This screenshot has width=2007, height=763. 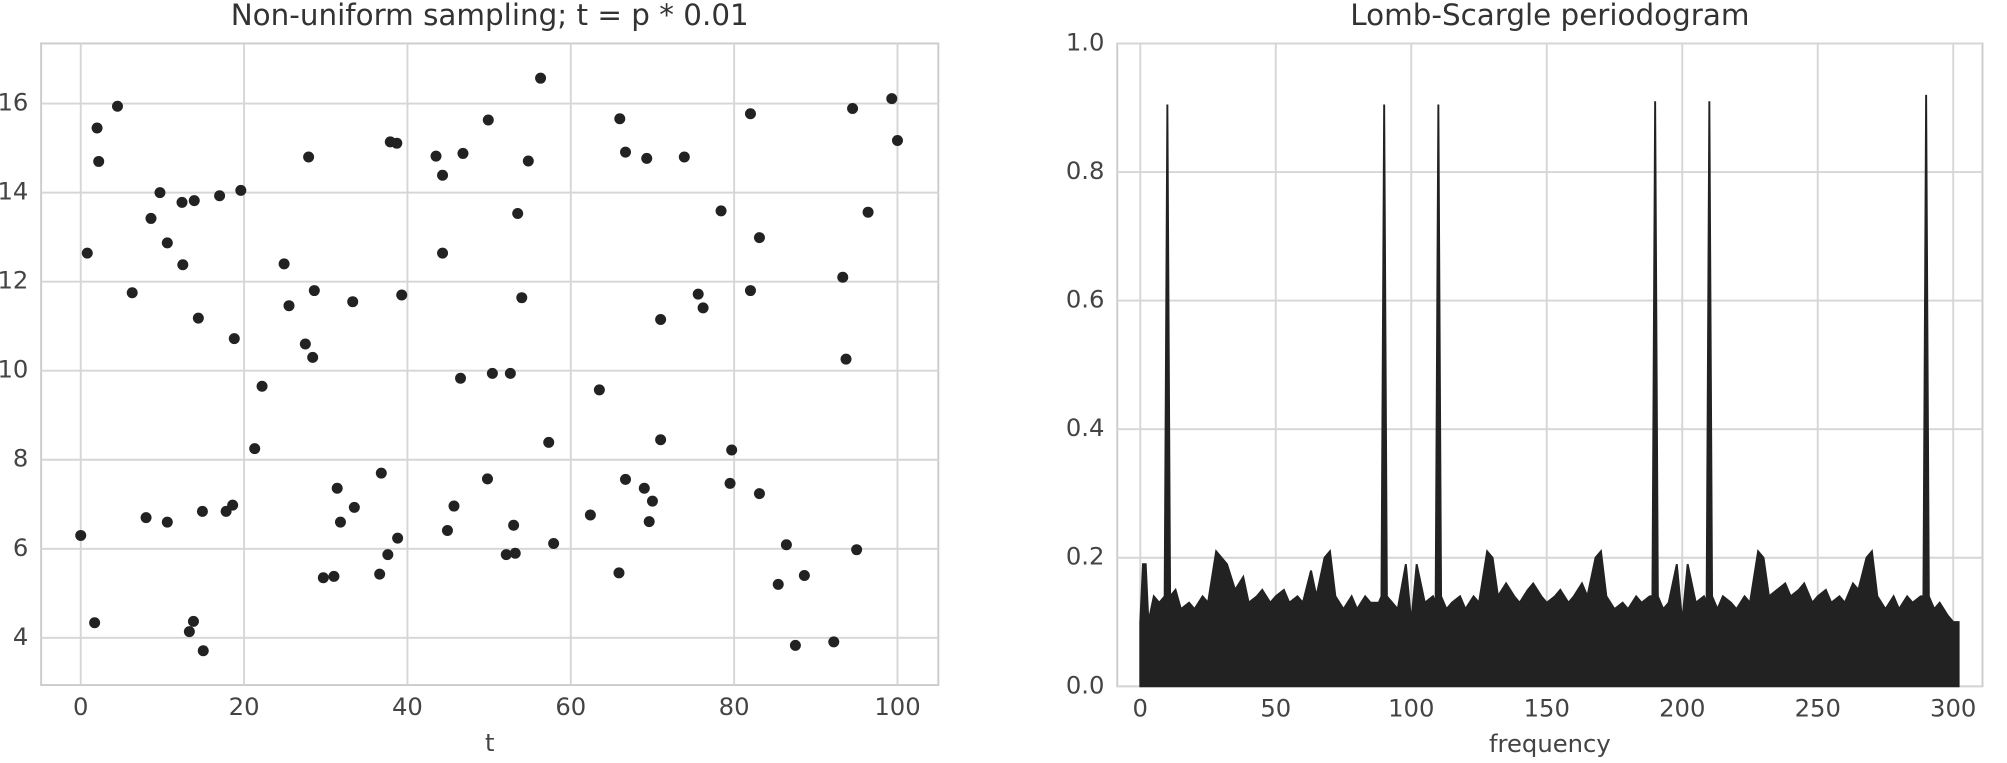 I want to click on y-tick-label: 0.8, so click(x=1085, y=170).